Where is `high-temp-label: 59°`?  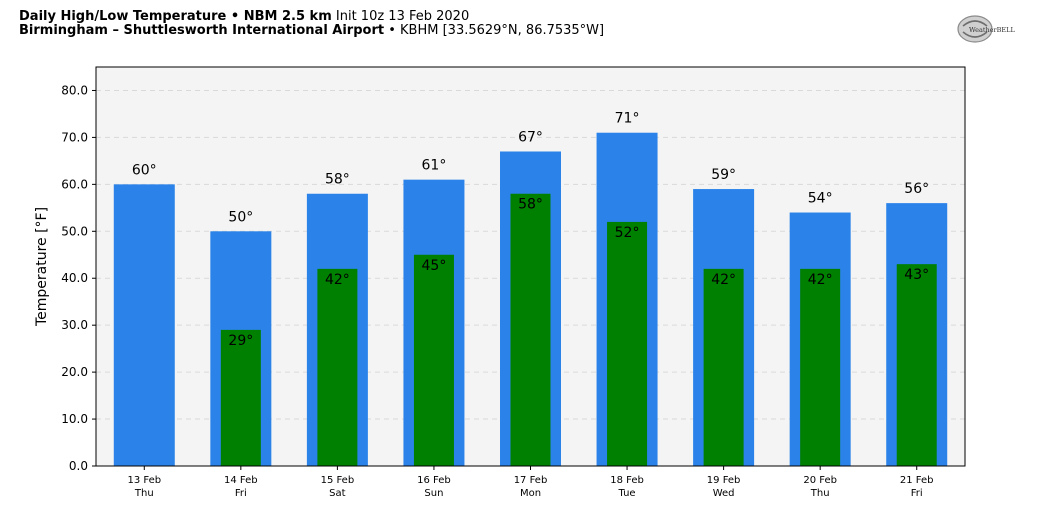 high-temp-label: 59° is located at coordinates (723, 175).